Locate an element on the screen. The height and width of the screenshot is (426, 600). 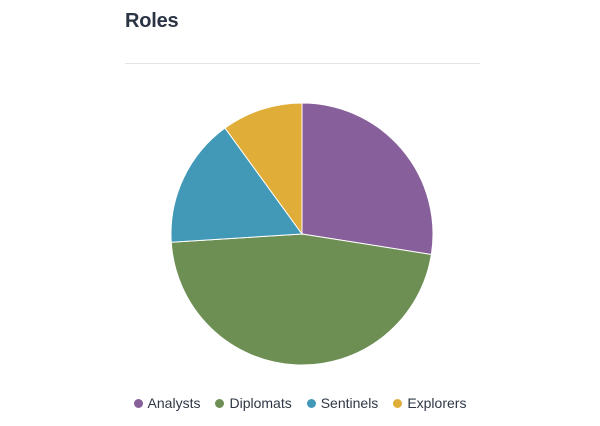
chart-legend: Analysts Diplomats Sentinels Explorers is located at coordinates (300, 403).